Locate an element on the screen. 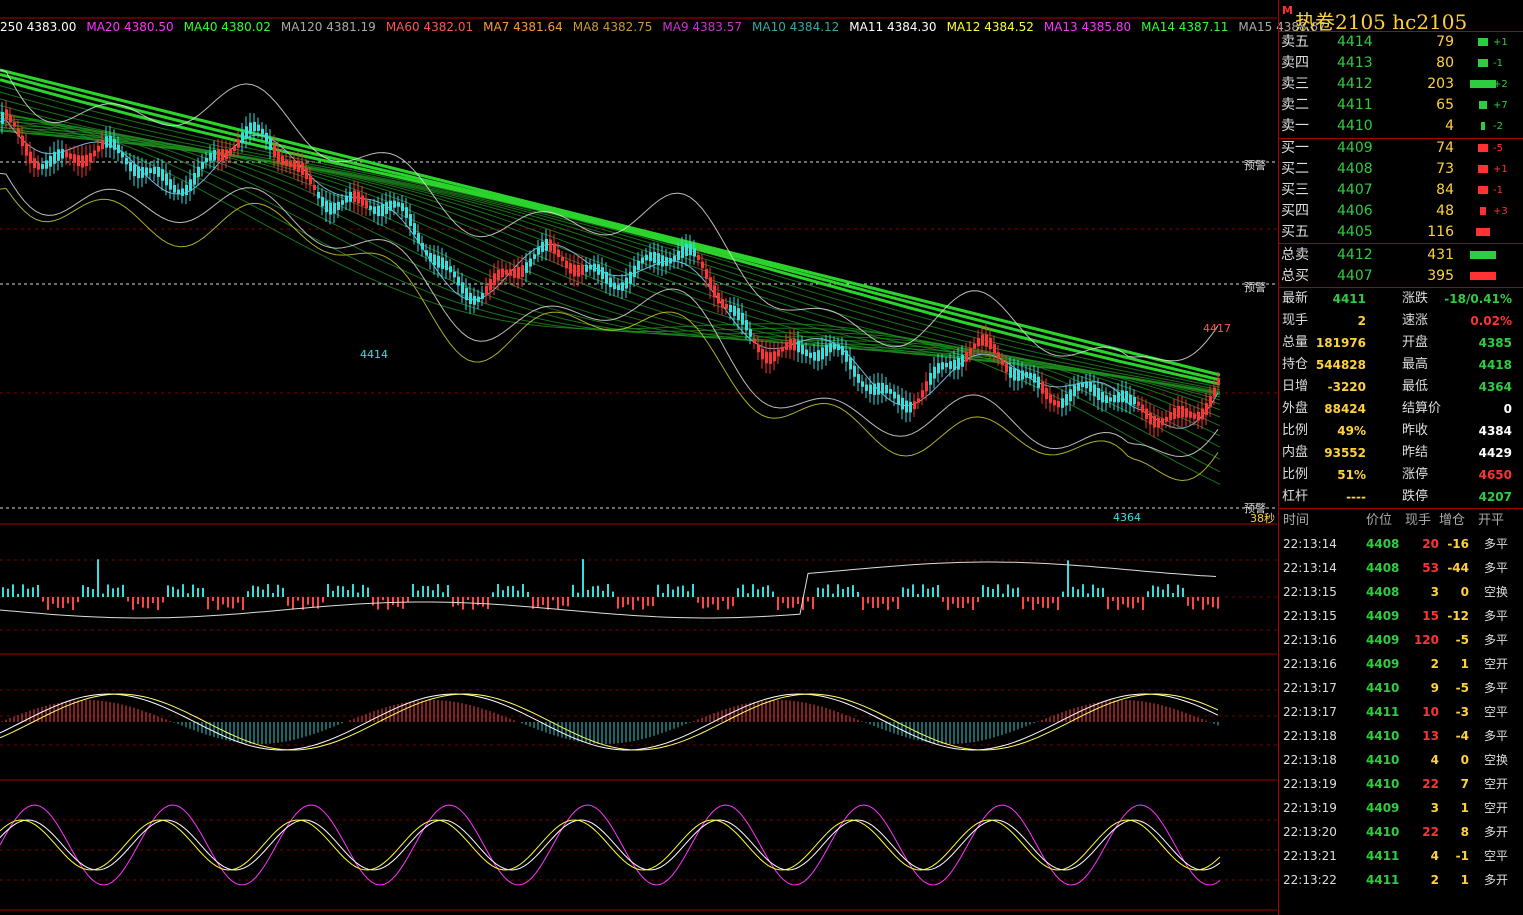  trade-row: 22:13:18 4410 13 -4 多平 is located at coordinates (1401, 736).